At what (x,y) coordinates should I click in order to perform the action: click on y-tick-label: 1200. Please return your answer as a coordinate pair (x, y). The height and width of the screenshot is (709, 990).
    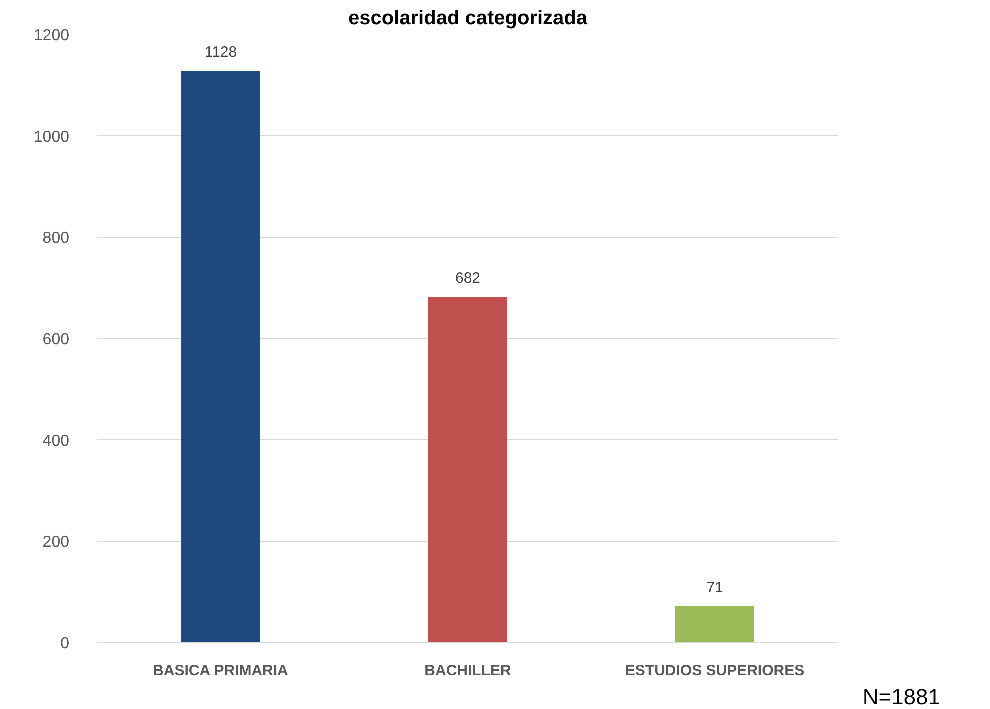
    Looking at the image, I should click on (52, 36).